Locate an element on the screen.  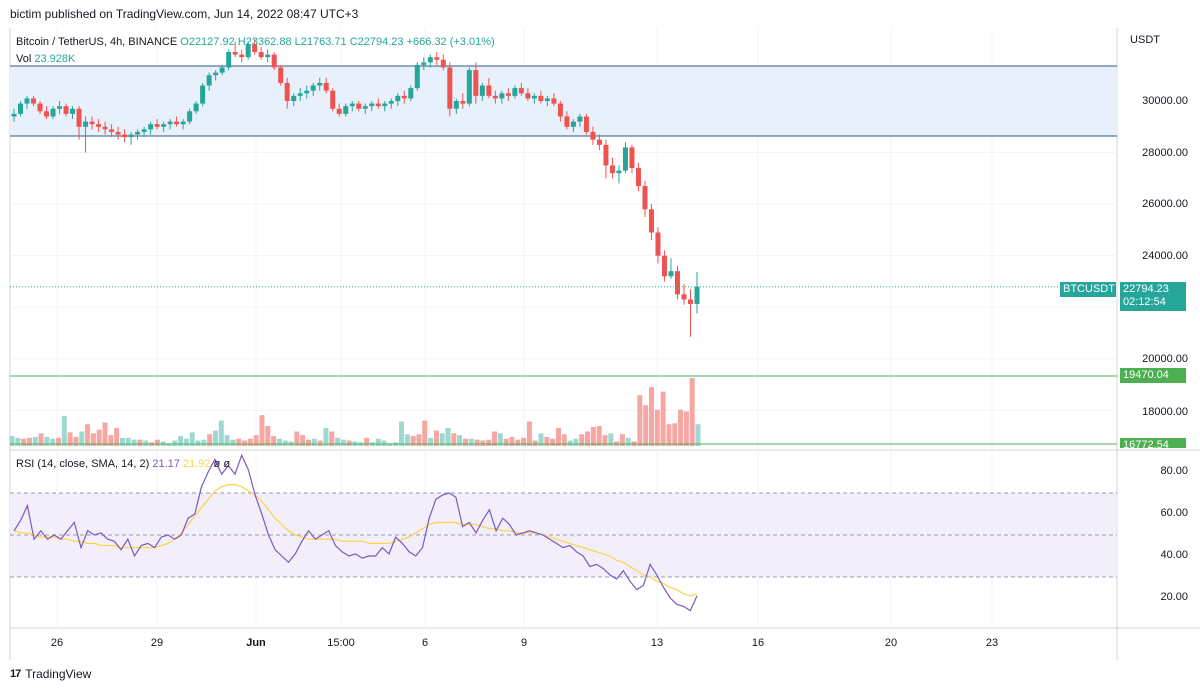
ticker-tag: BTCUSDT is located at coordinates (1088, 289).